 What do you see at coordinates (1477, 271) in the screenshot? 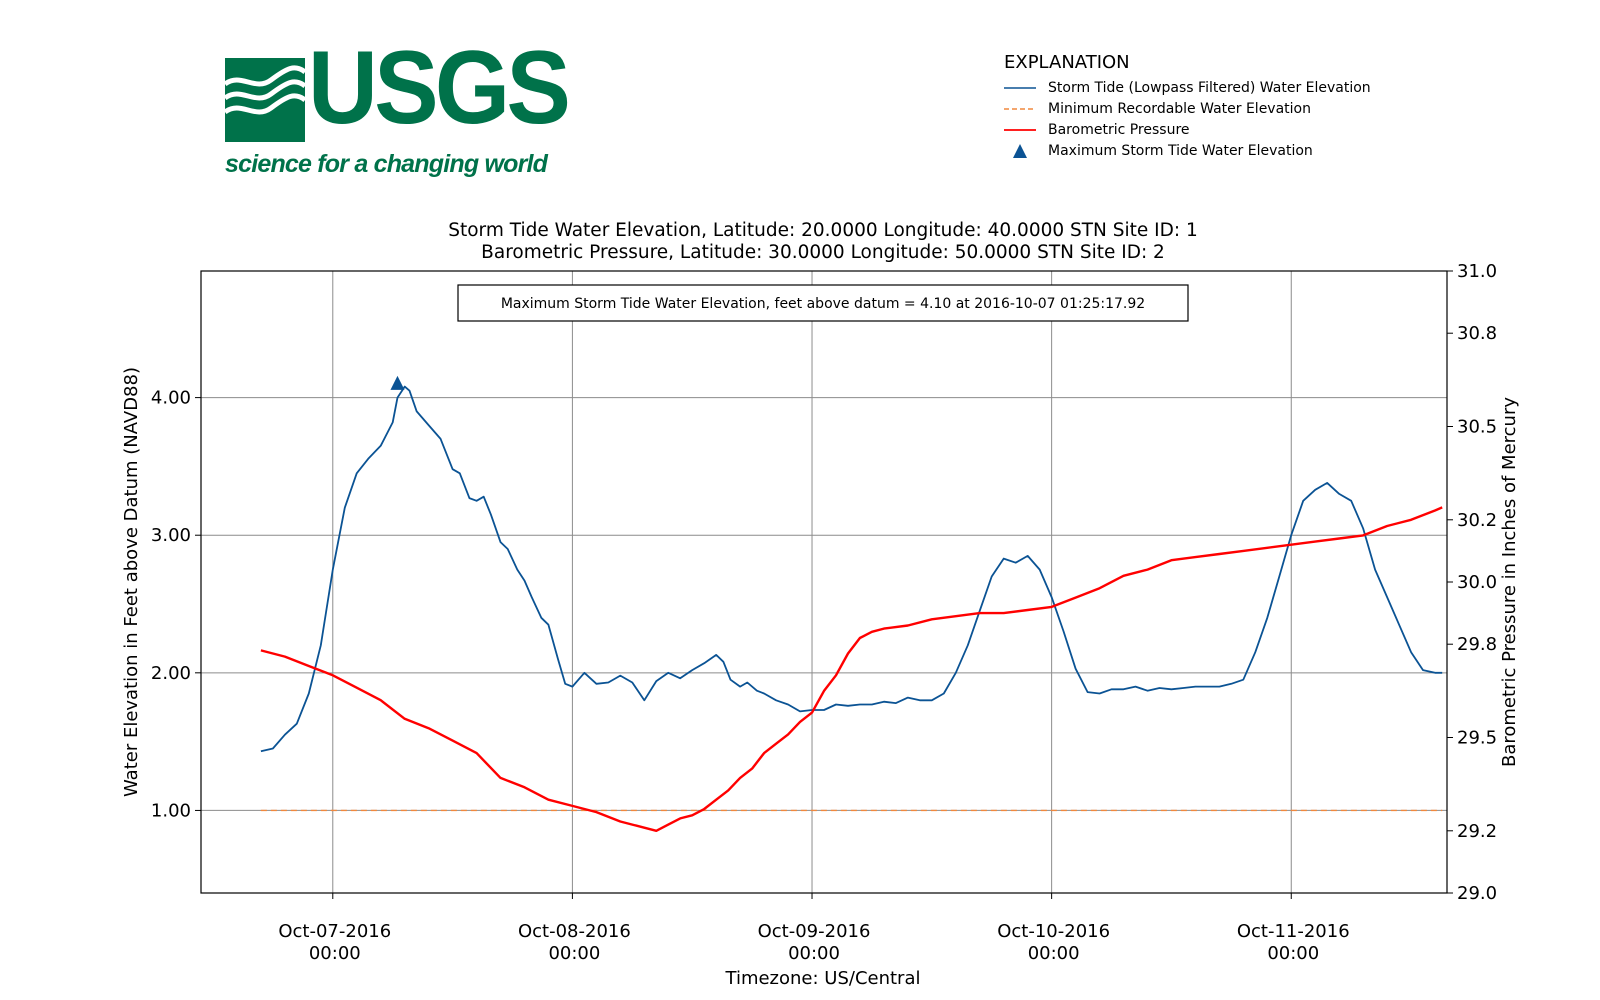
I see `y-right-tick-label: 31.0` at bounding box center [1477, 271].